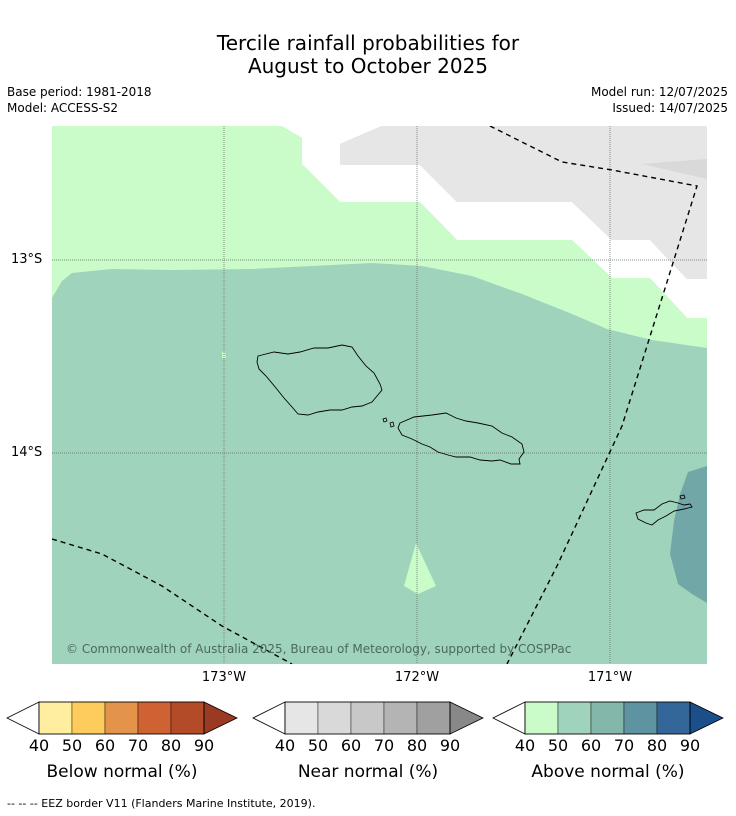 The width and height of the screenshot is (736, 816). What do you see at coordinates (63, 108) in the screenshot?
I see `model-text: Model: ACCESS-S2` at bounding box center [63, 108].